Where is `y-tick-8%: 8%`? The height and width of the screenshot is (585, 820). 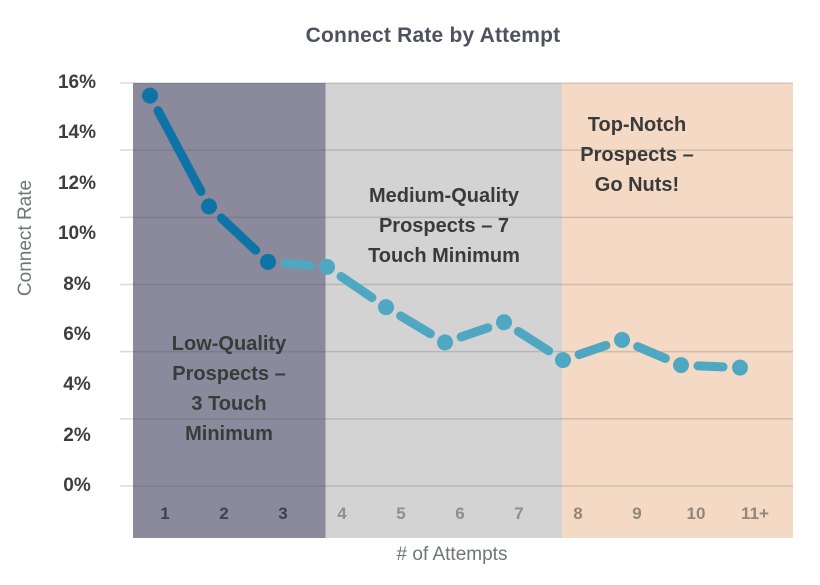 y-tick-8%: 8% is located at coordinates (77, 284).